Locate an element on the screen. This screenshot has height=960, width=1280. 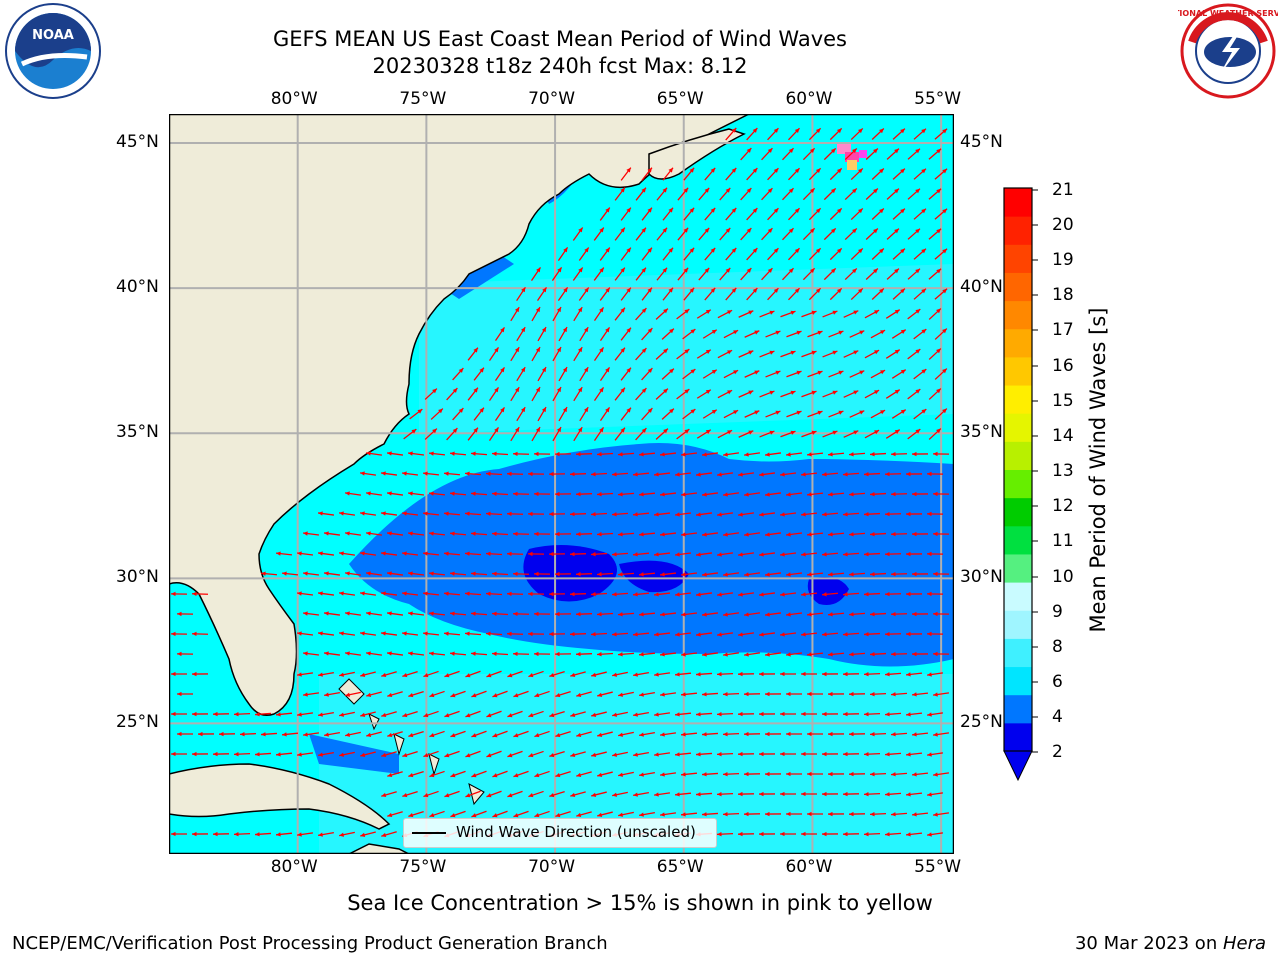
wave-core is located at coordinates (654, 576).